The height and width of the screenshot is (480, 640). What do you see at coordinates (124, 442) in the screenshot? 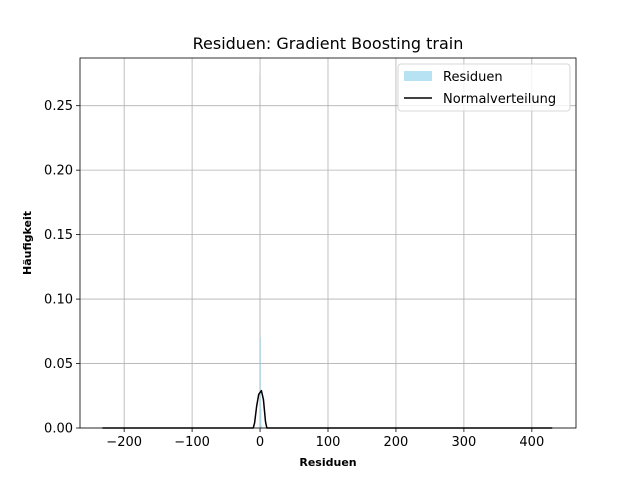
I see `x-tick-label: −200` at bounding box center [124, 442].